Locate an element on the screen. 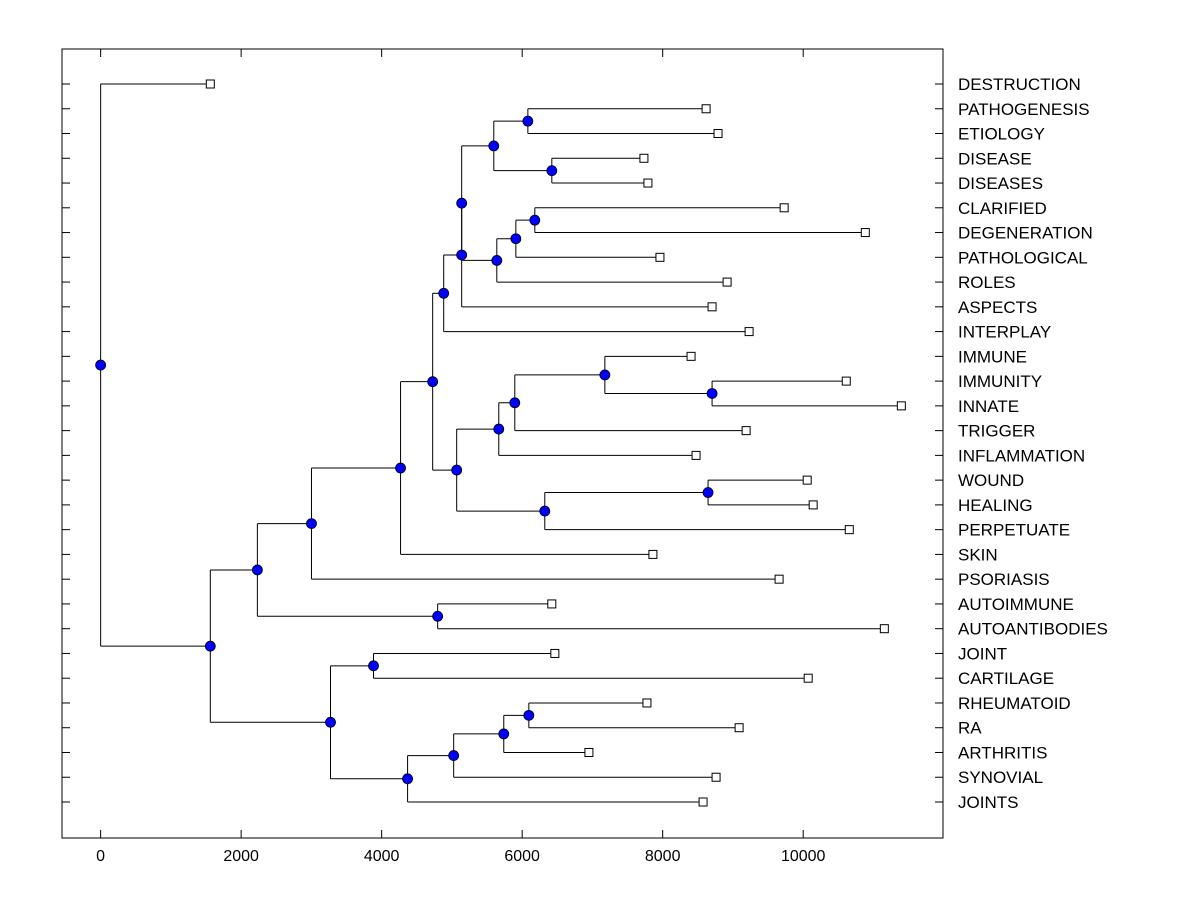 The image size is (1200, 900). leaf-label: WOUND is located at coordinates (991, 480).